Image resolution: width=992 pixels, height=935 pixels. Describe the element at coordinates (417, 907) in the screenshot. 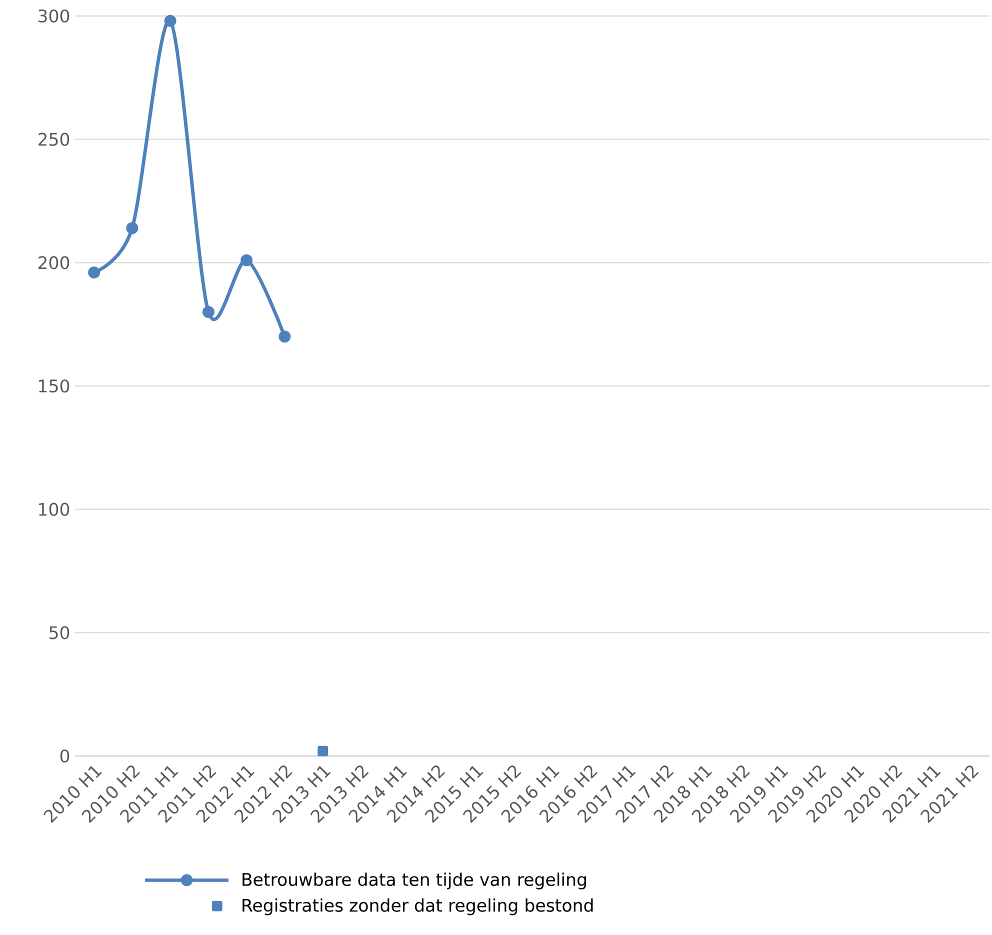

I see `legend-label: Registraties zonder dat regeling bestond` at that location.